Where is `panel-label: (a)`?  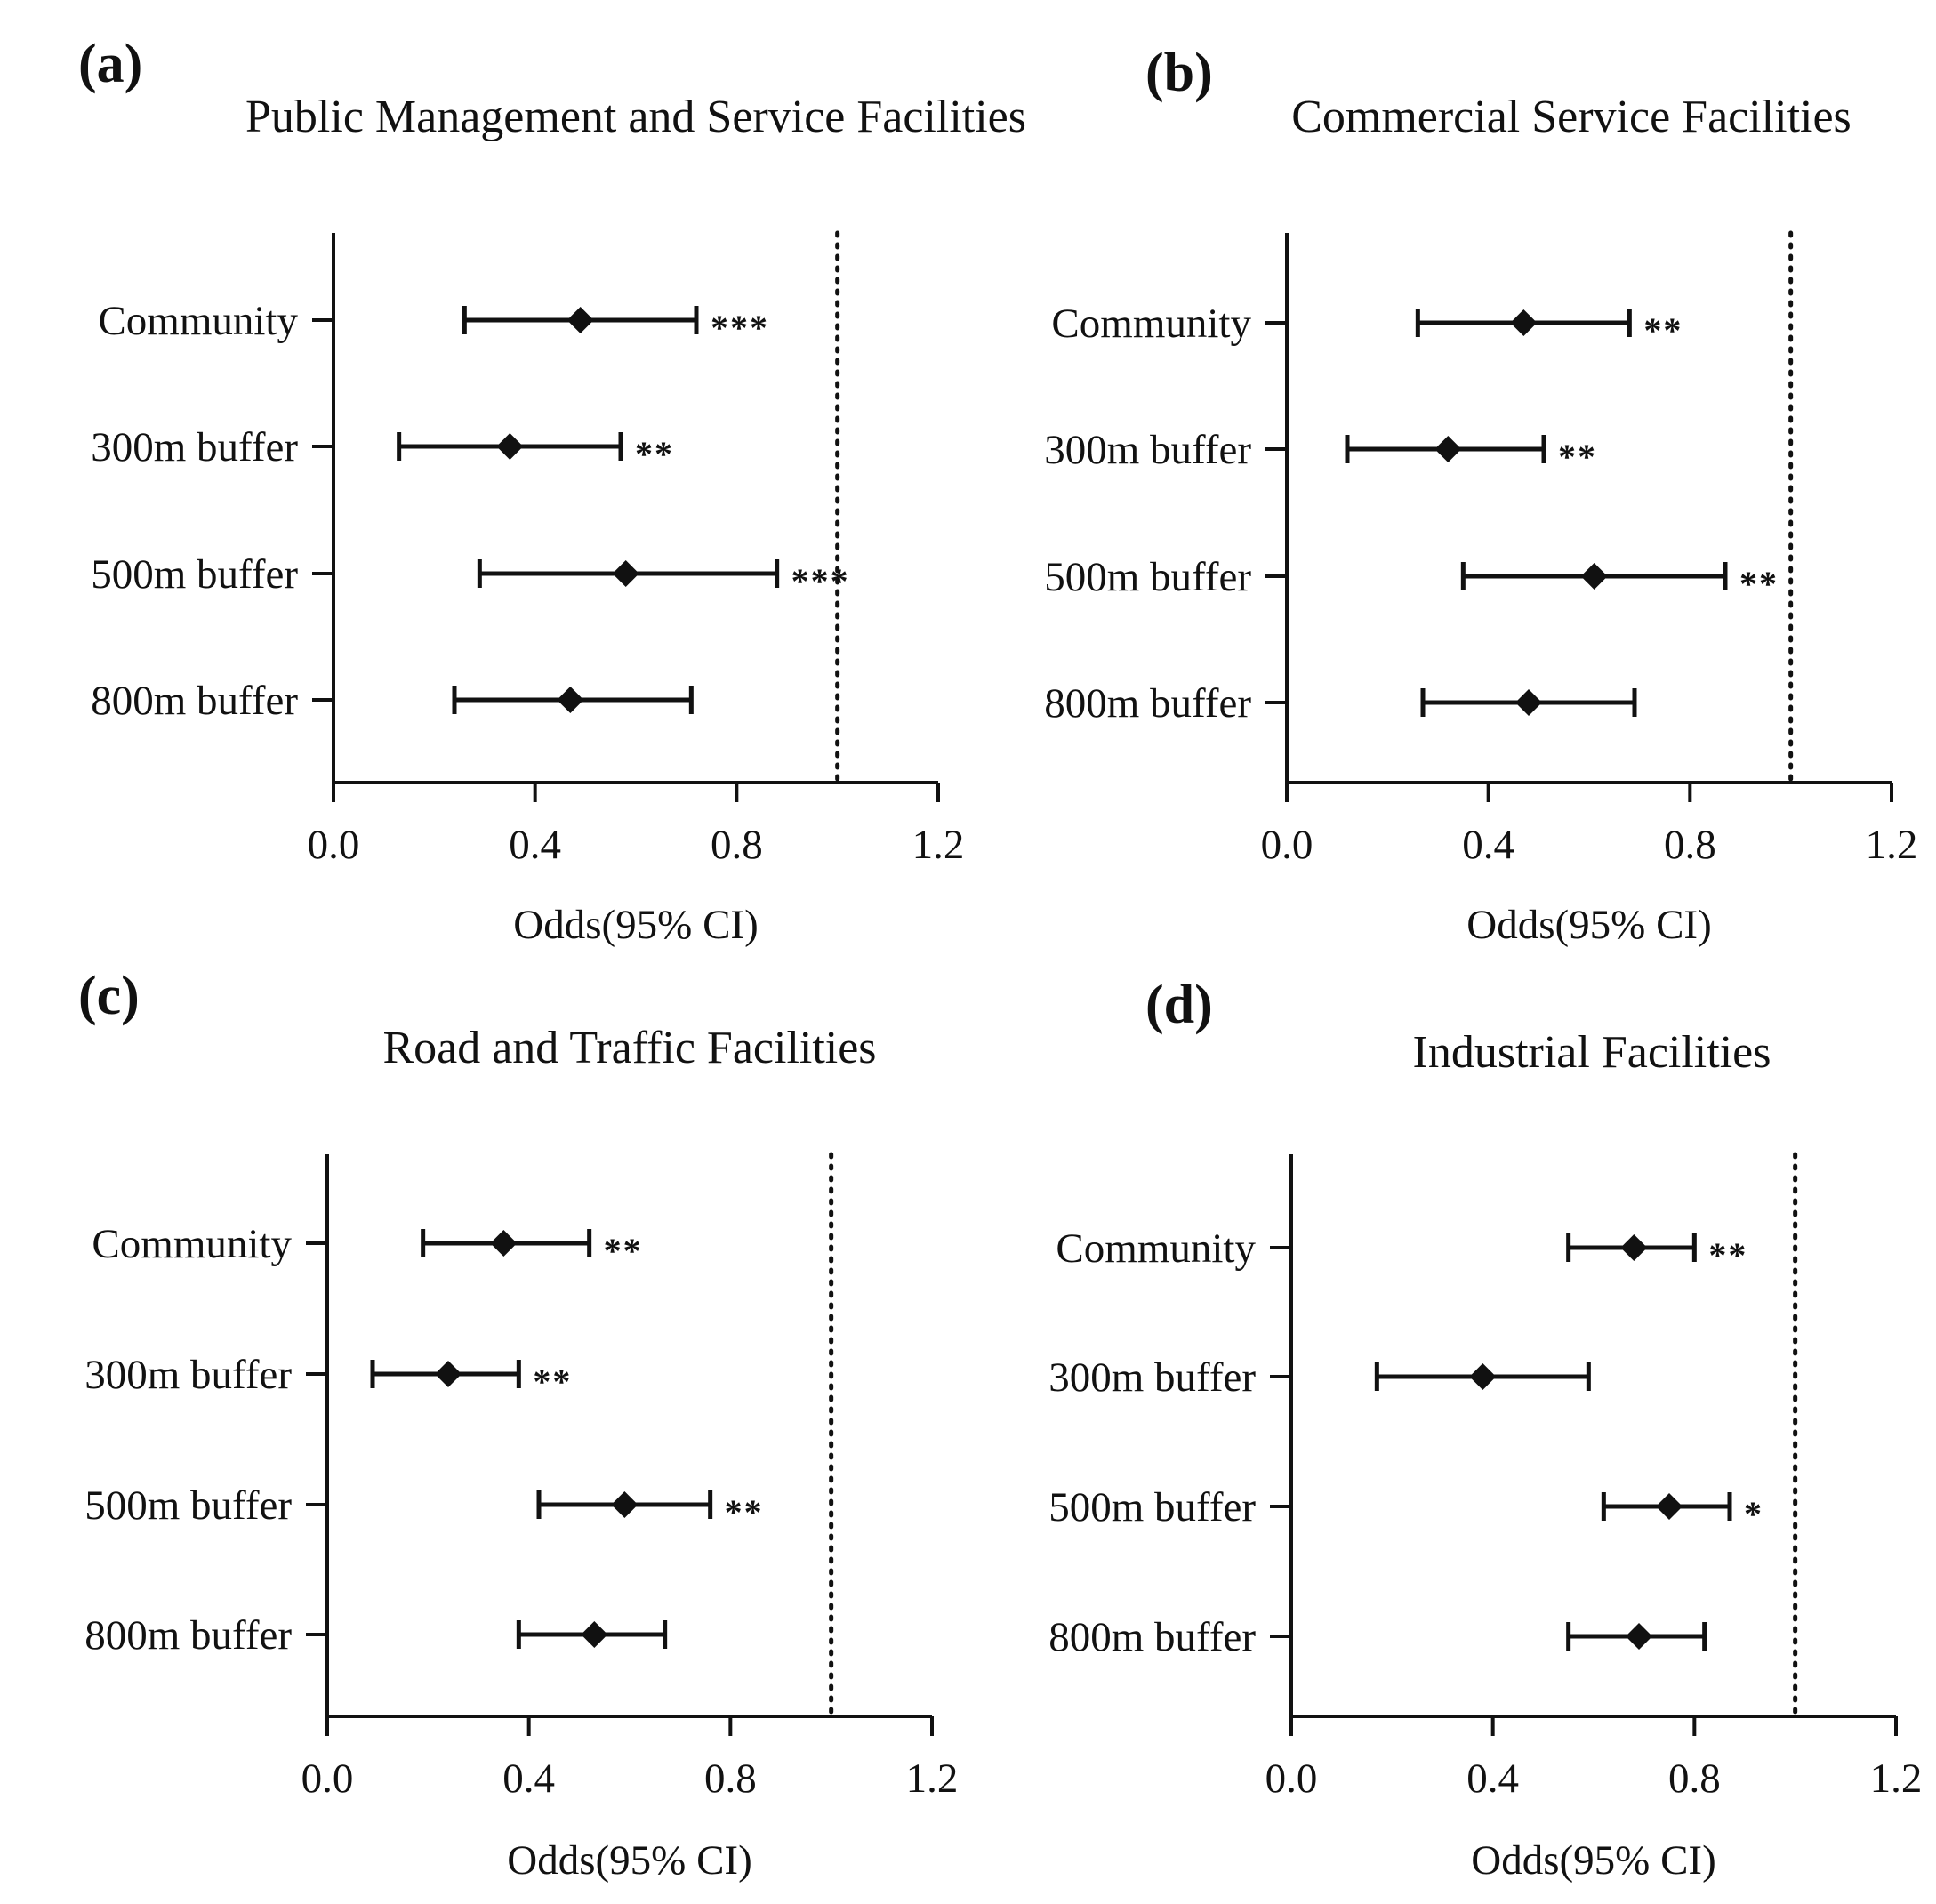 panel-label: (a) is located at coordinates (110, 64).